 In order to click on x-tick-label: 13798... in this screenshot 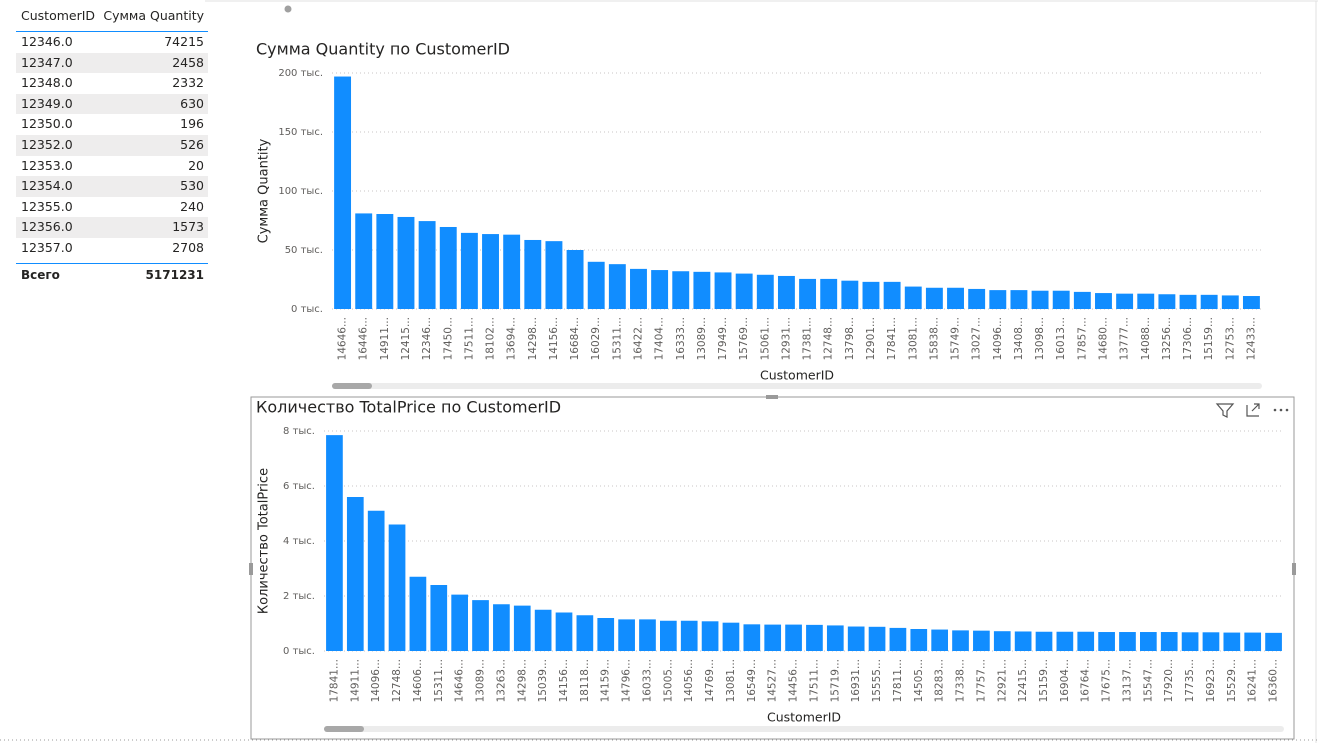, I will do `click(850, 338)`.